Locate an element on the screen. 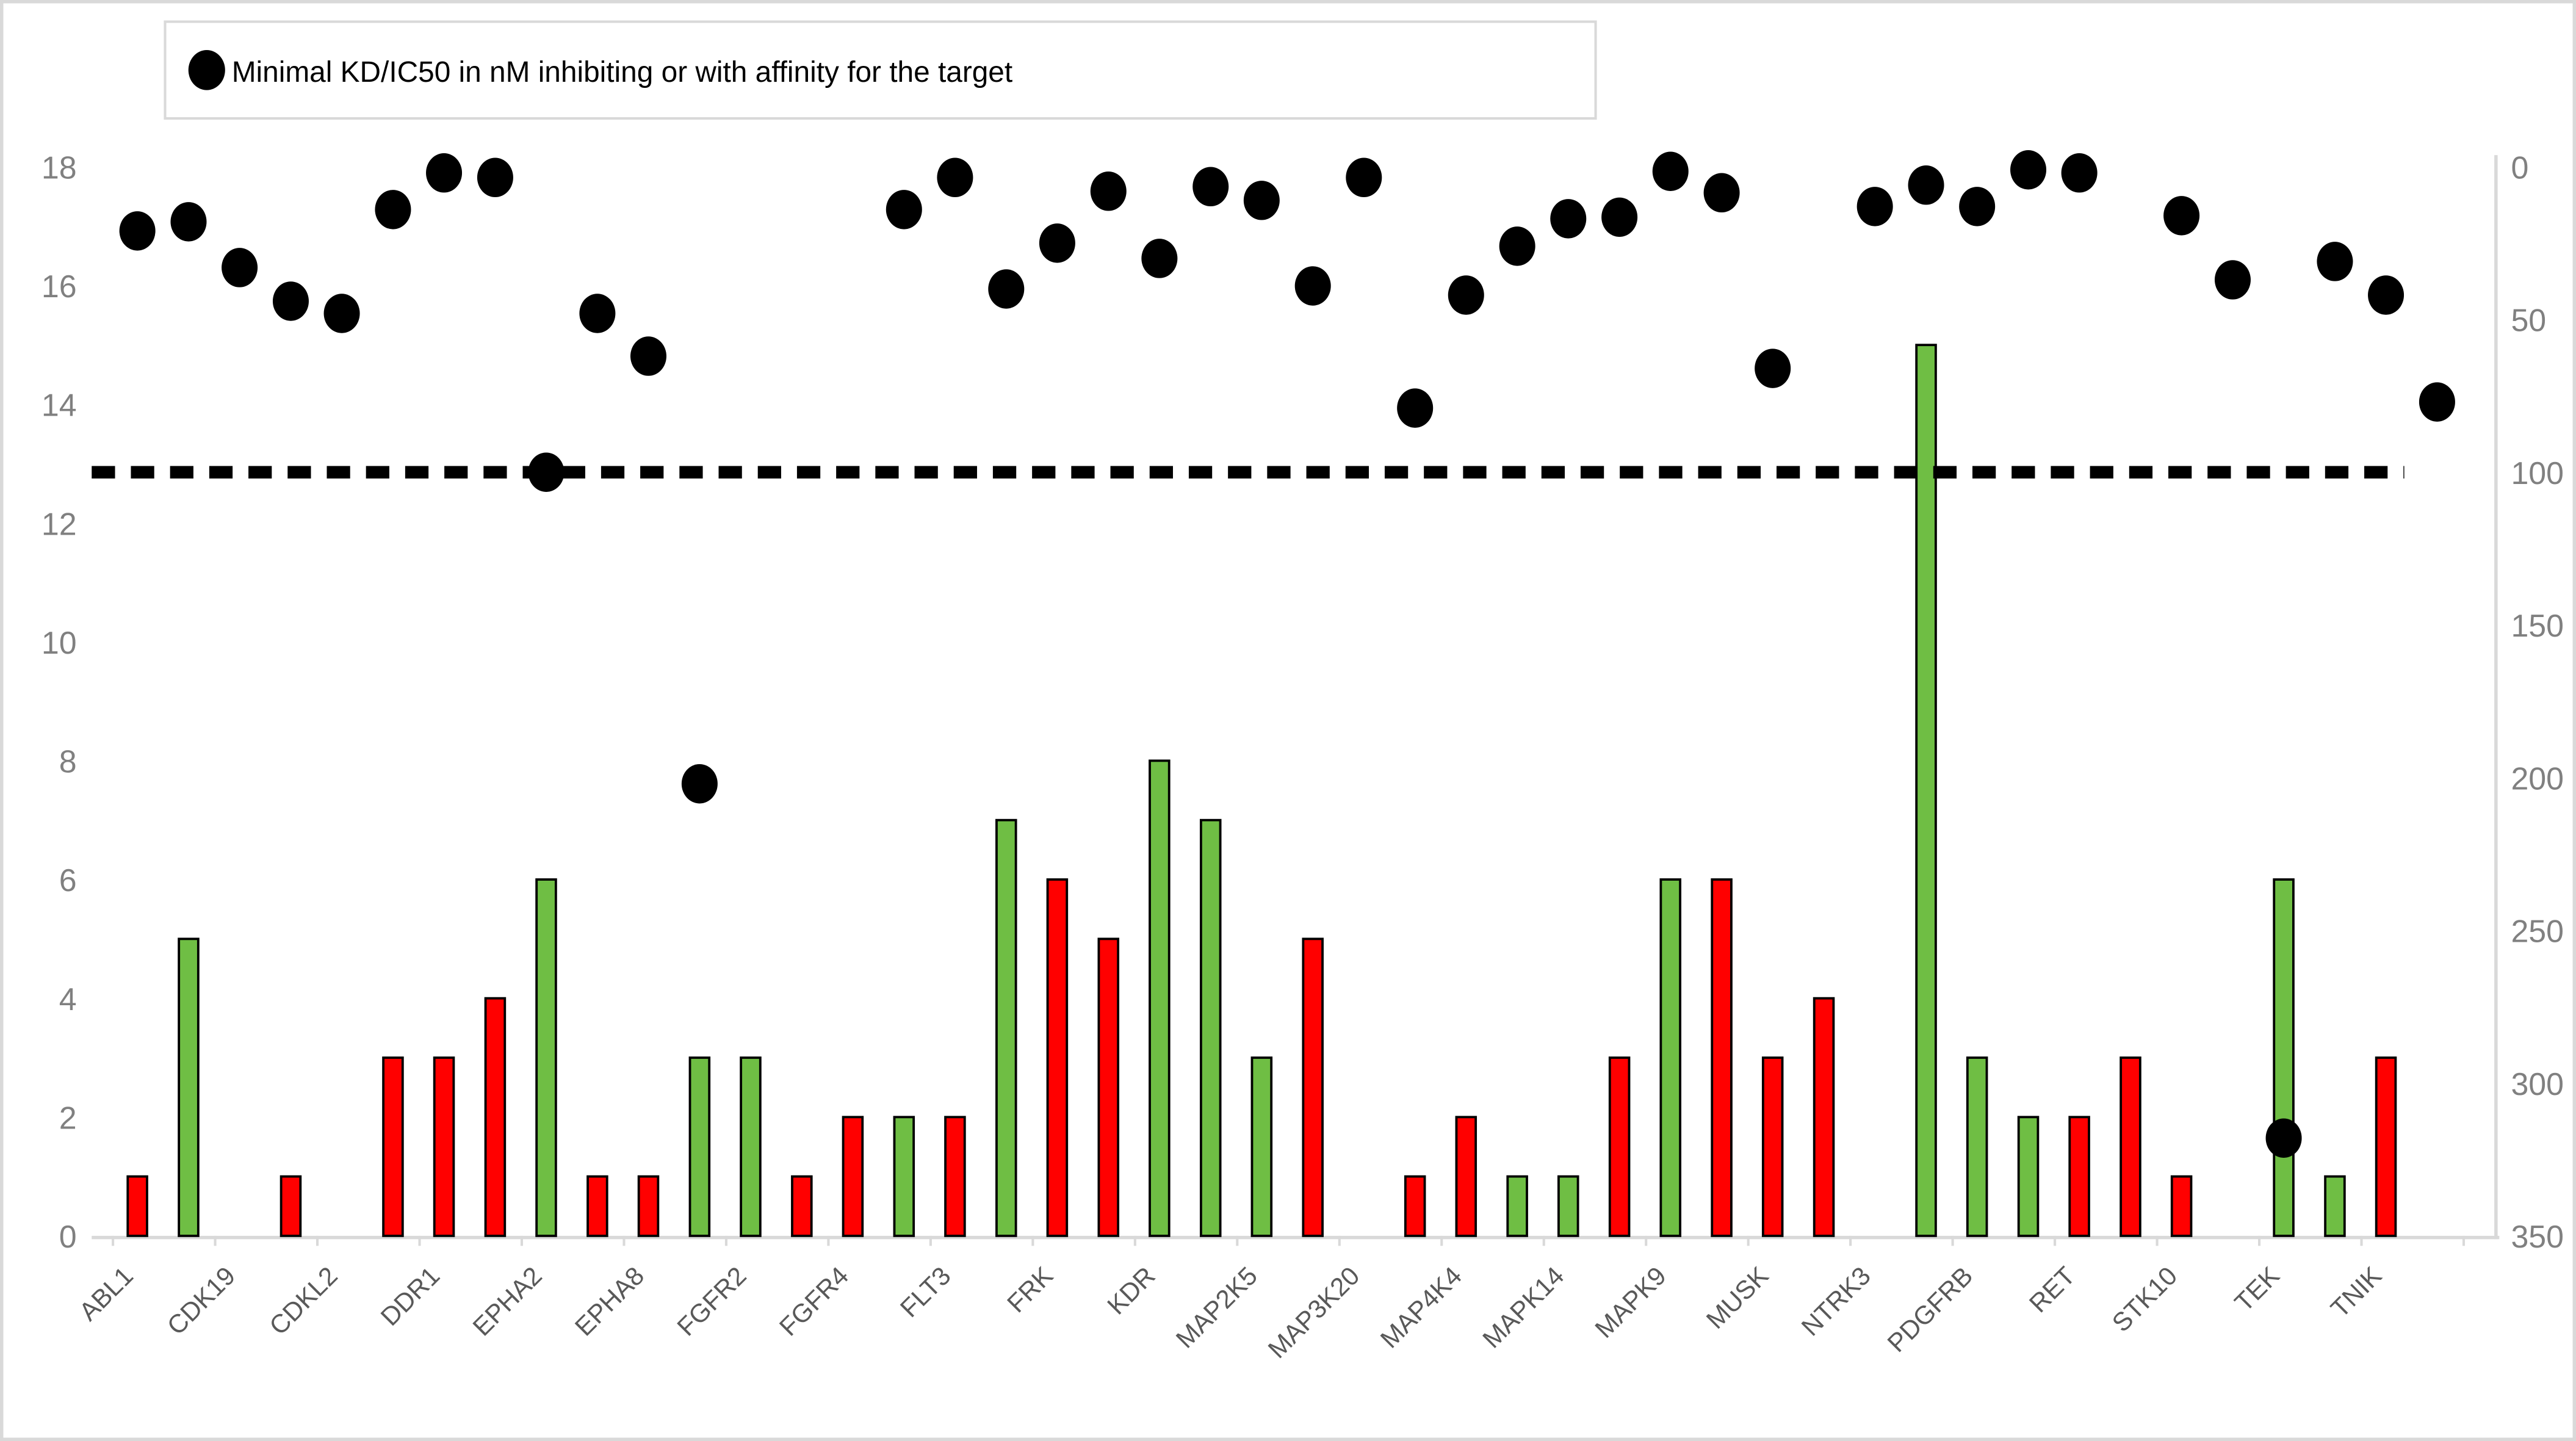  bar-CDKL2-slot2 is located at coordinates (393, 1146).